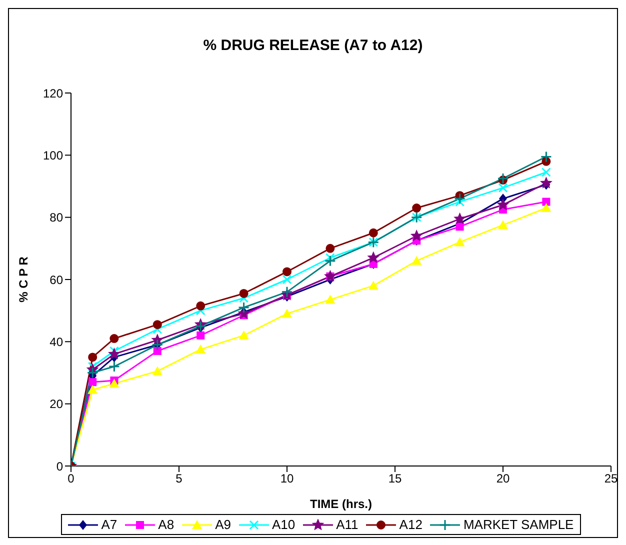 Image resolution: width=626 pixels, height=545 pixels. Describe the element at coordinates (53, 155) in the screenshot. I see `y-tick-label: 100` at that location.